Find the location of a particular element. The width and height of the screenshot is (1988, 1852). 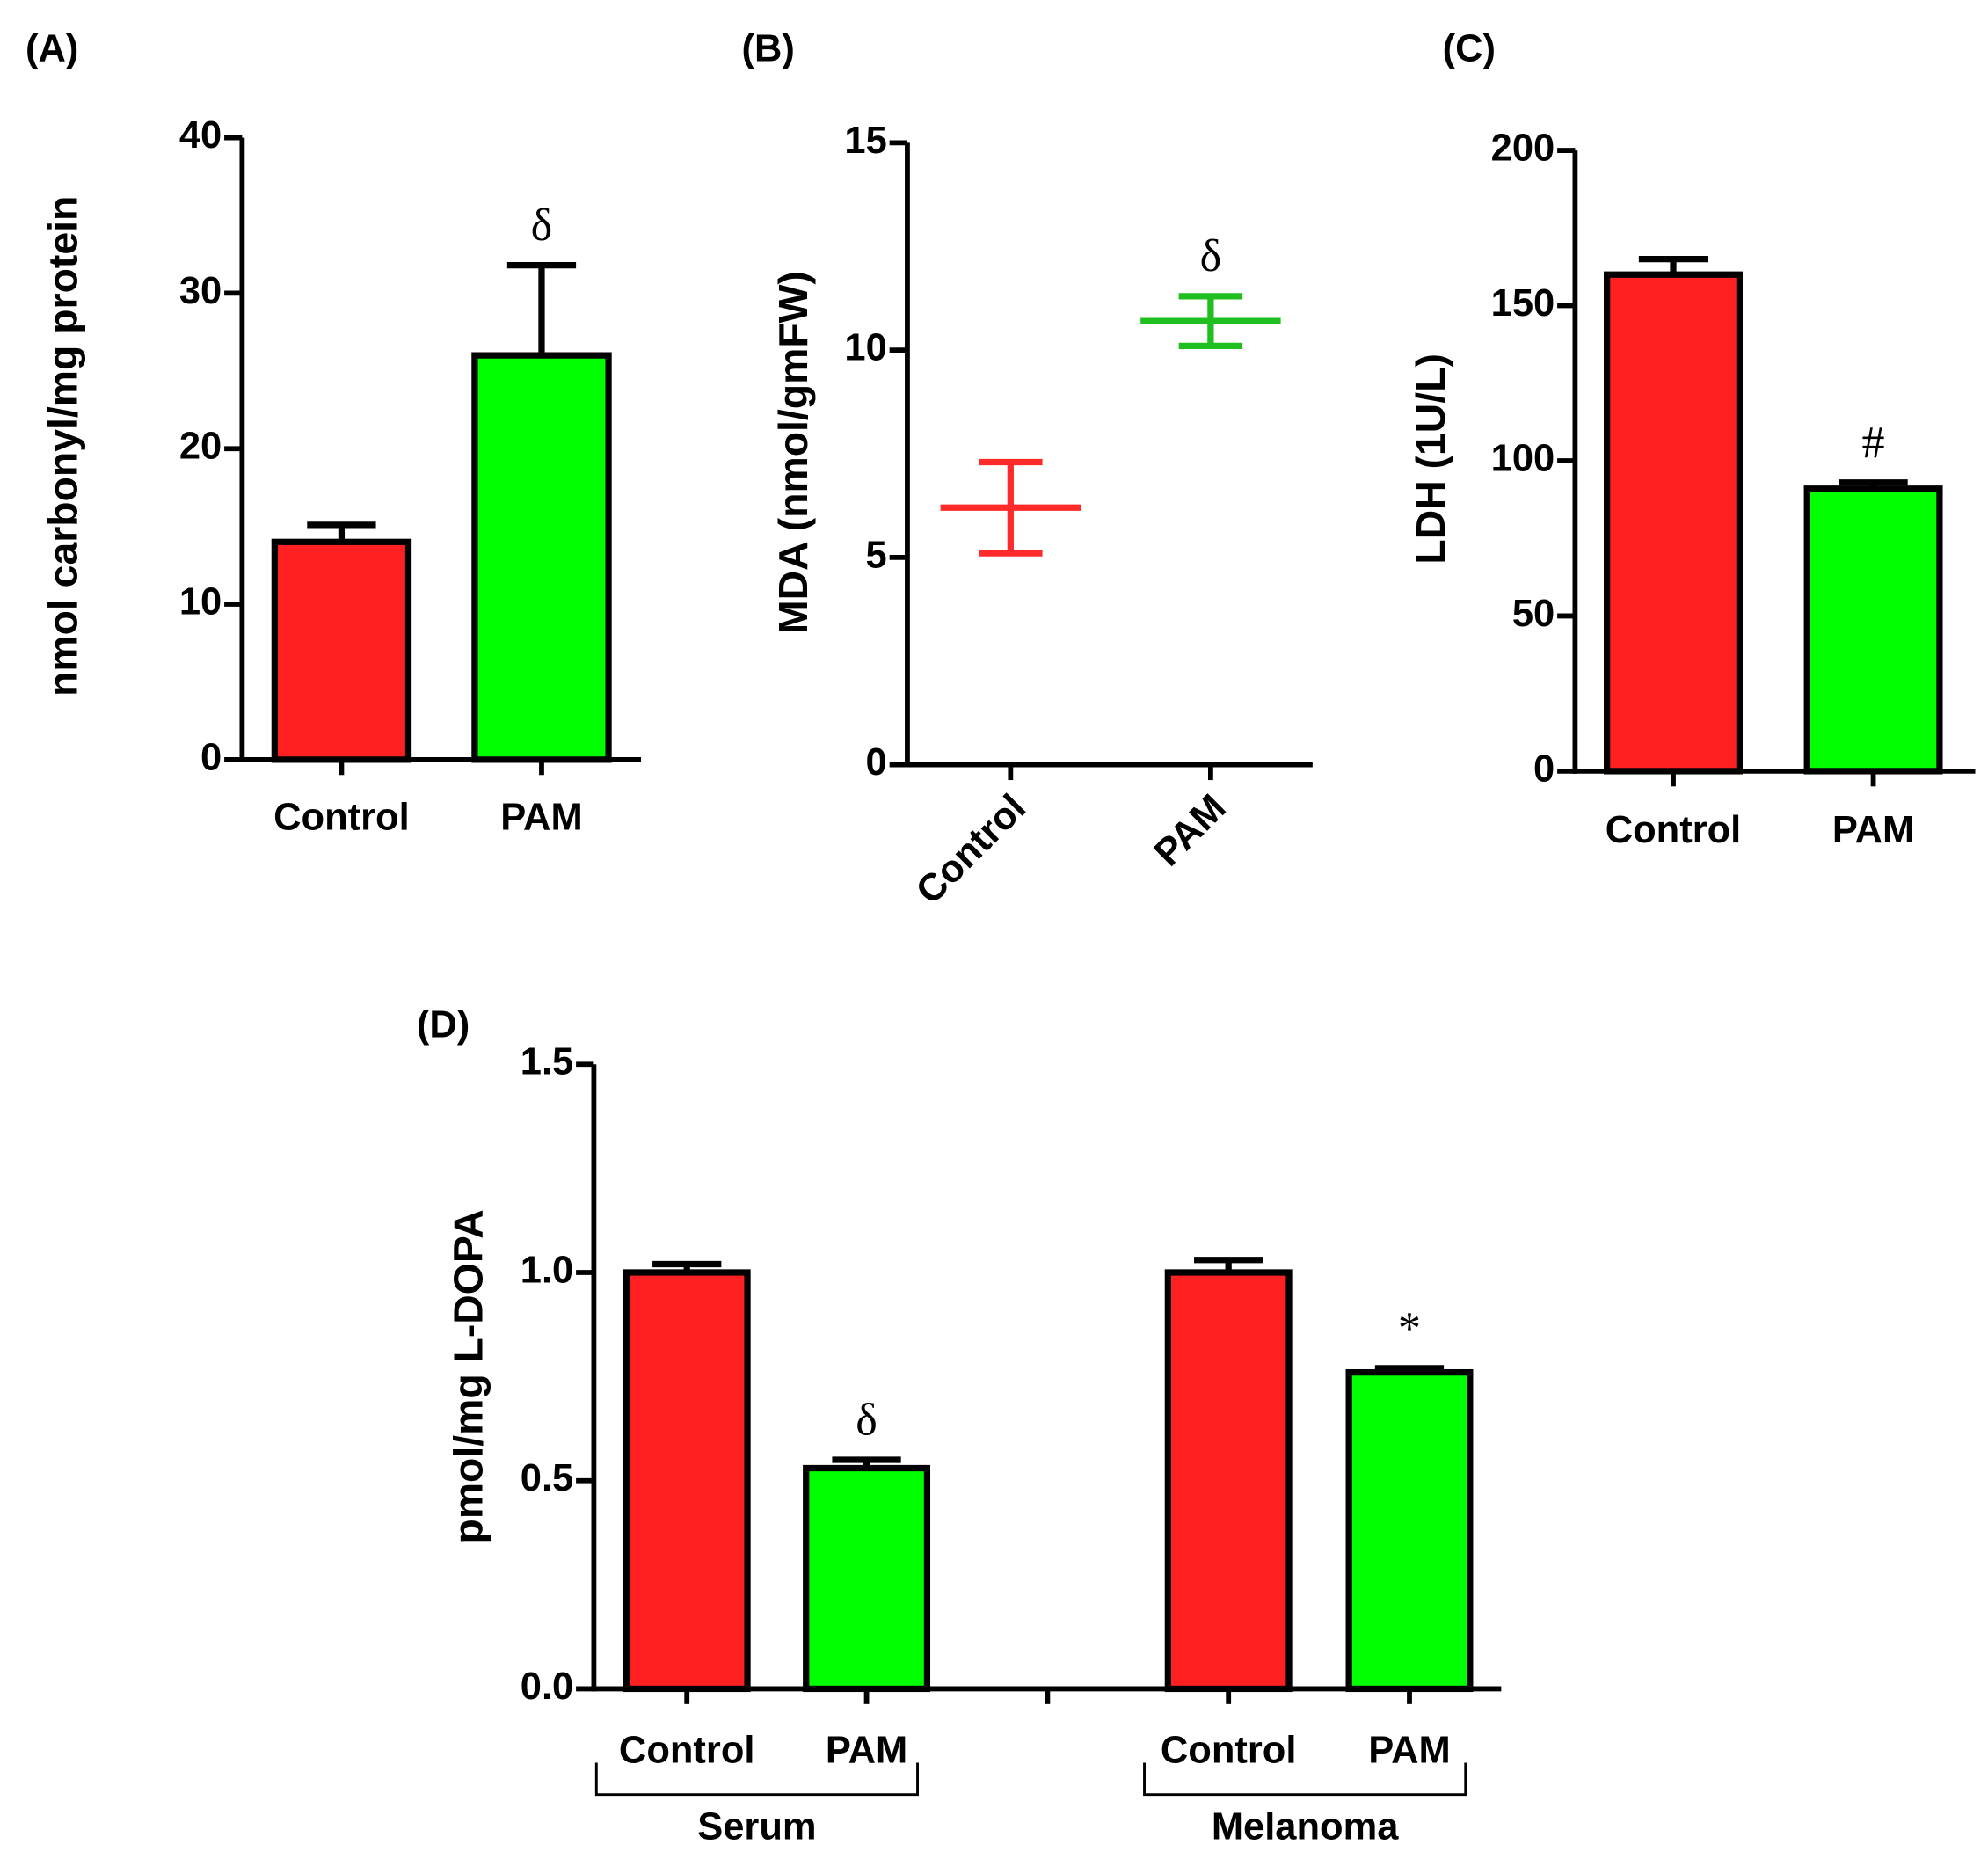

y-tick-label: 100 is located at coordinates (1523, 458).